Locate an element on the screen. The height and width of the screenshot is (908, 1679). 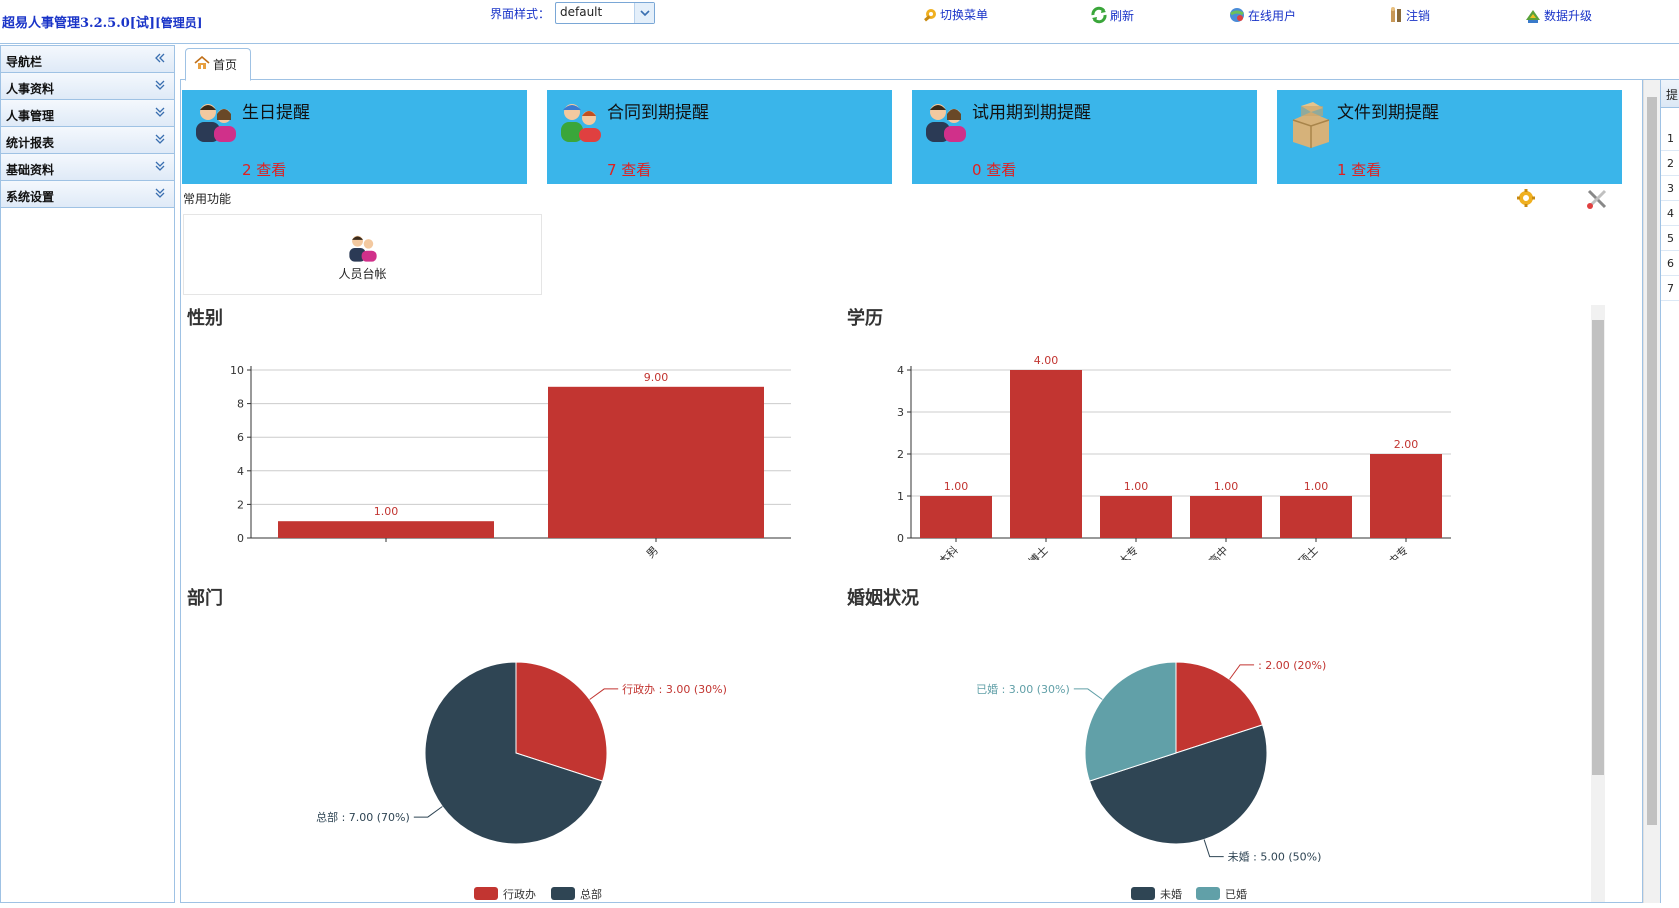
collapse-sidebar-icon is located at coordinates (160, 59).